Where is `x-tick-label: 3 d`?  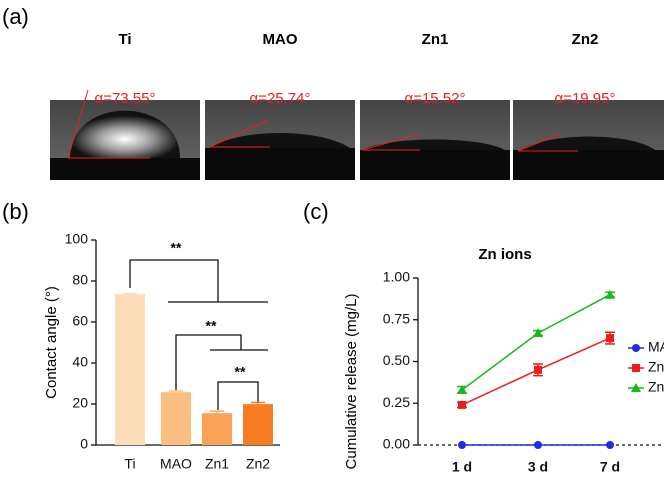 x-tick-label: 3 d is located at coordinates (538, 467).